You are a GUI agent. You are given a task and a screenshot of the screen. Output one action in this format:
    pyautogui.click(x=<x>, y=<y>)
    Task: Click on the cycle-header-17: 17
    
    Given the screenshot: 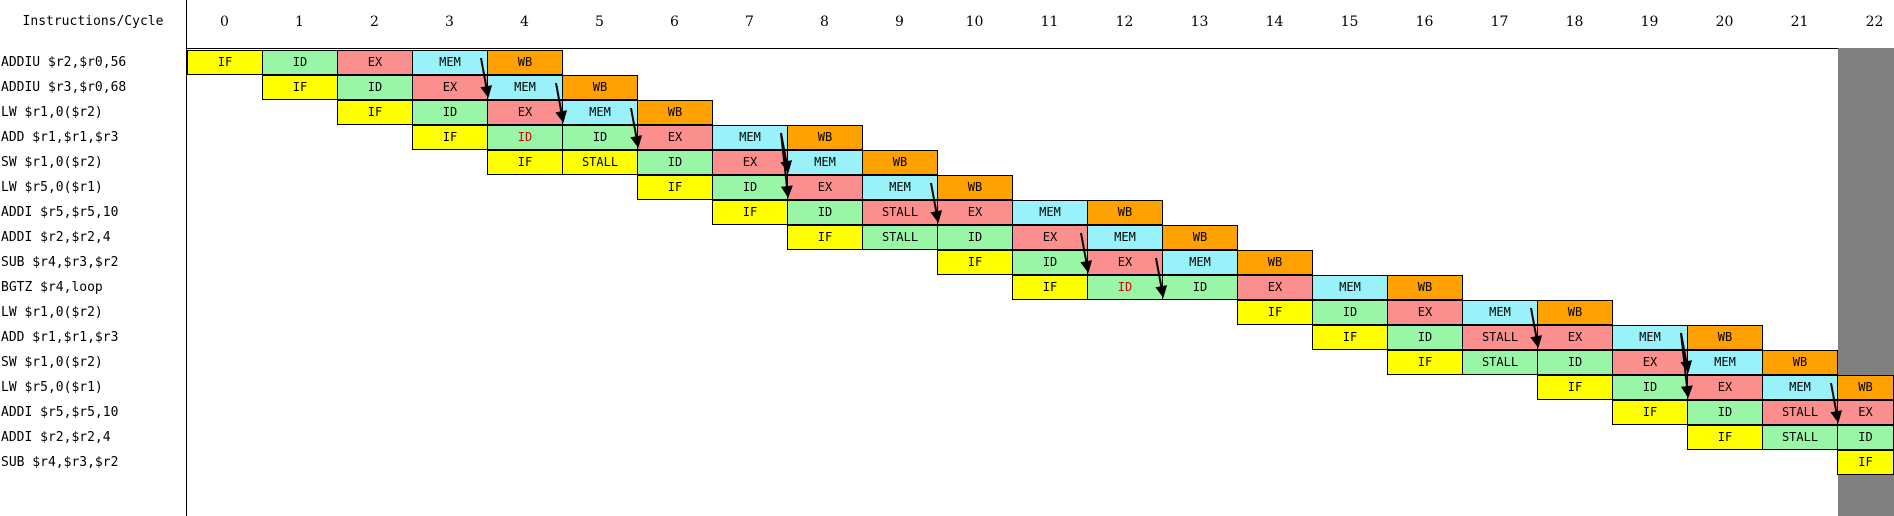 What is the action you would take?
    pyautogui.click(x=1499, y=22)
    